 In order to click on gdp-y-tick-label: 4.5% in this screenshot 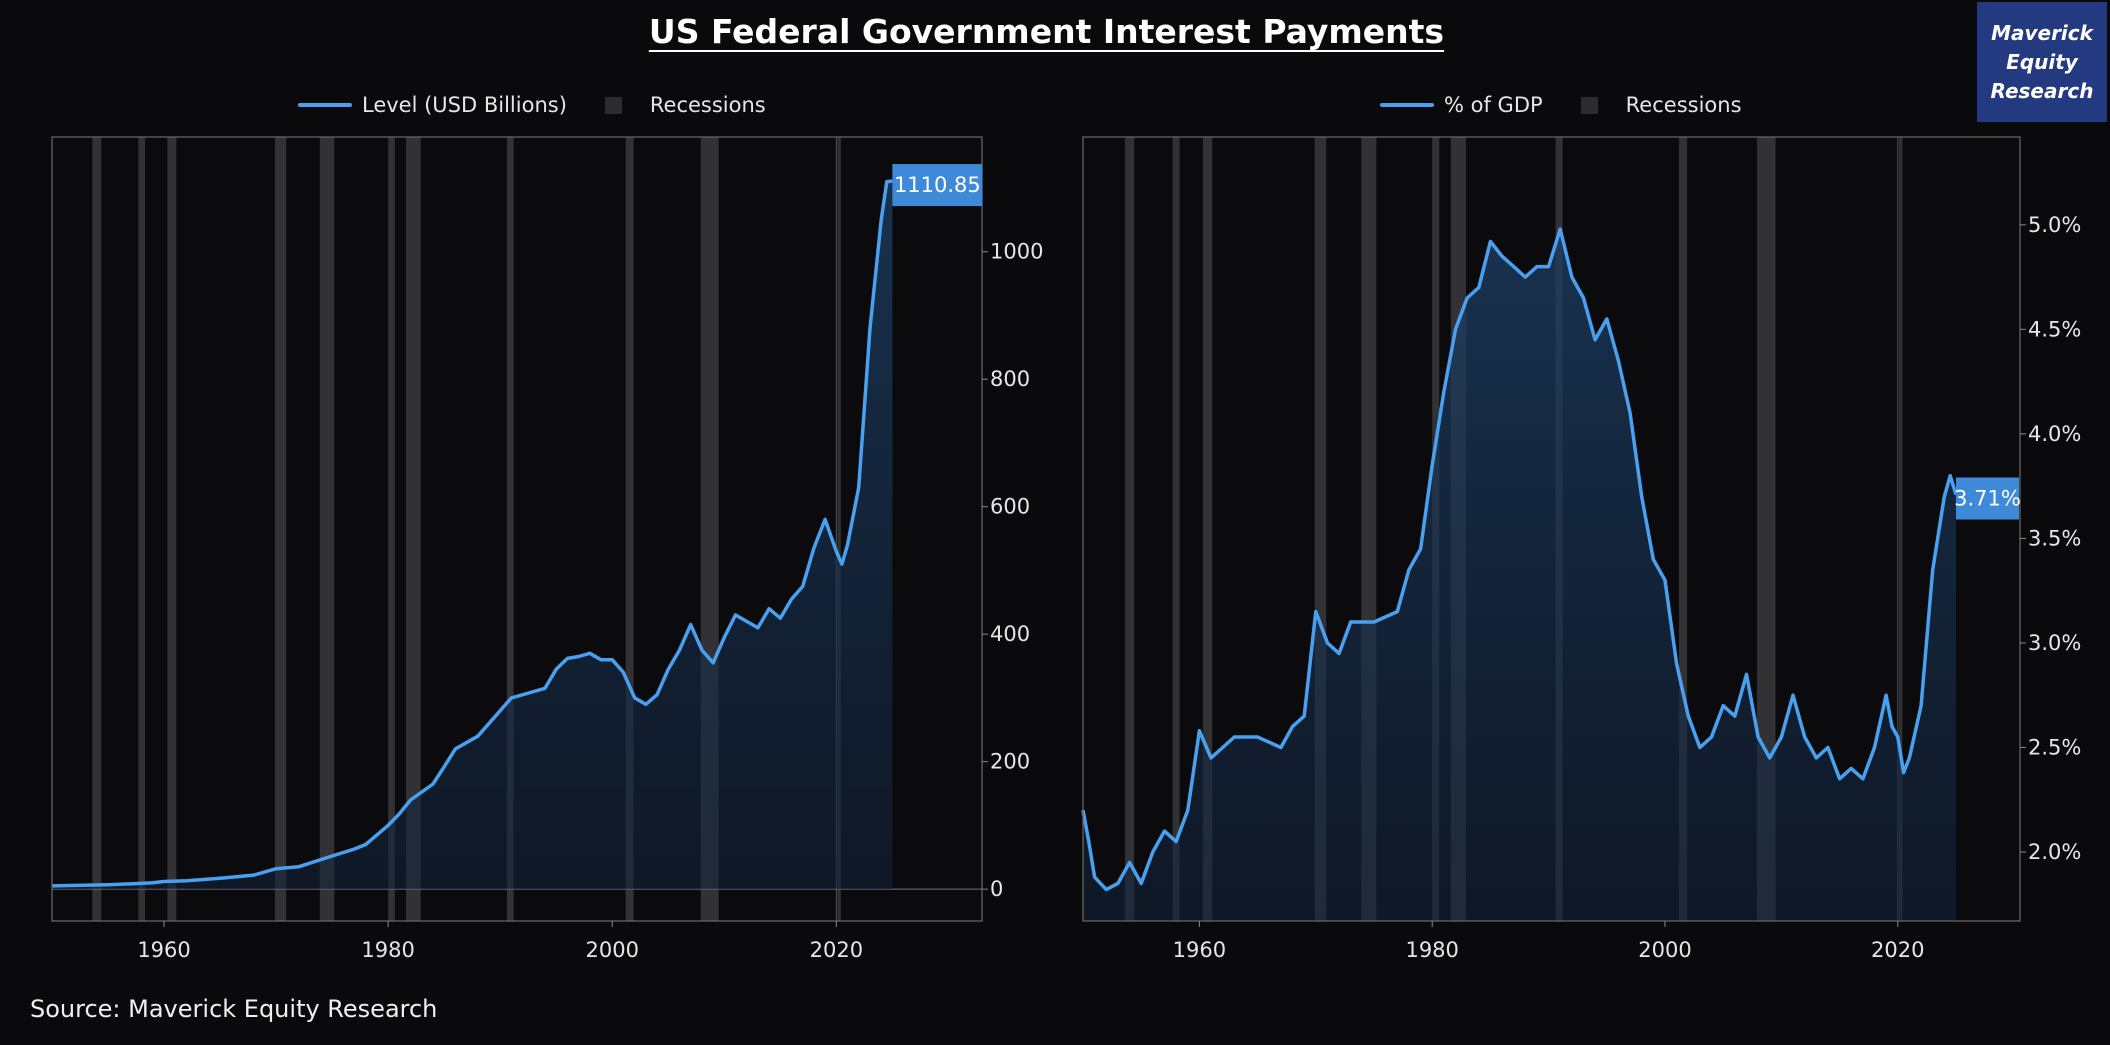, I will do `click(2054, 329)`.